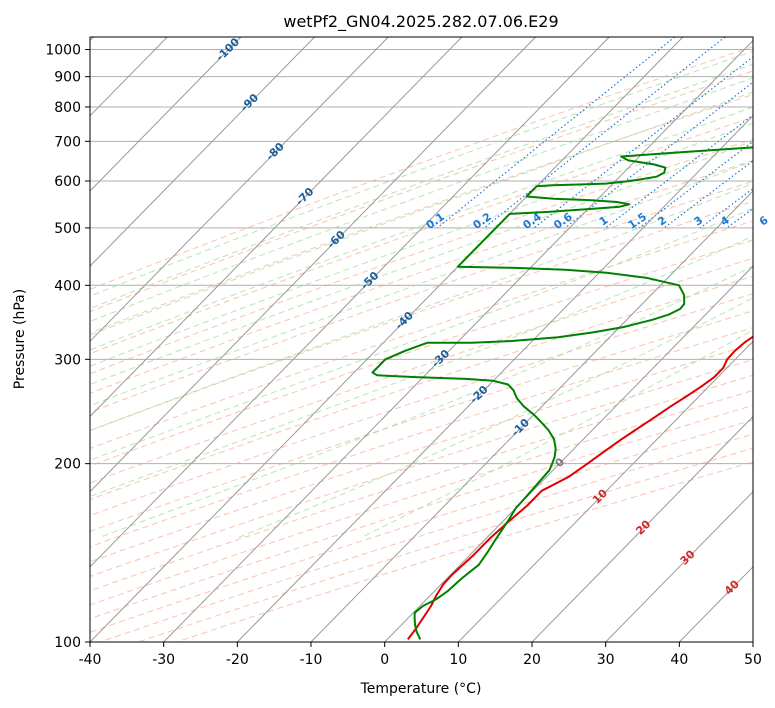 This screenshot has width=775, height=708. Describe the element at coordinates (764, 220) in the screenshot. I see `mixing-ratio-label: 6` at that location.